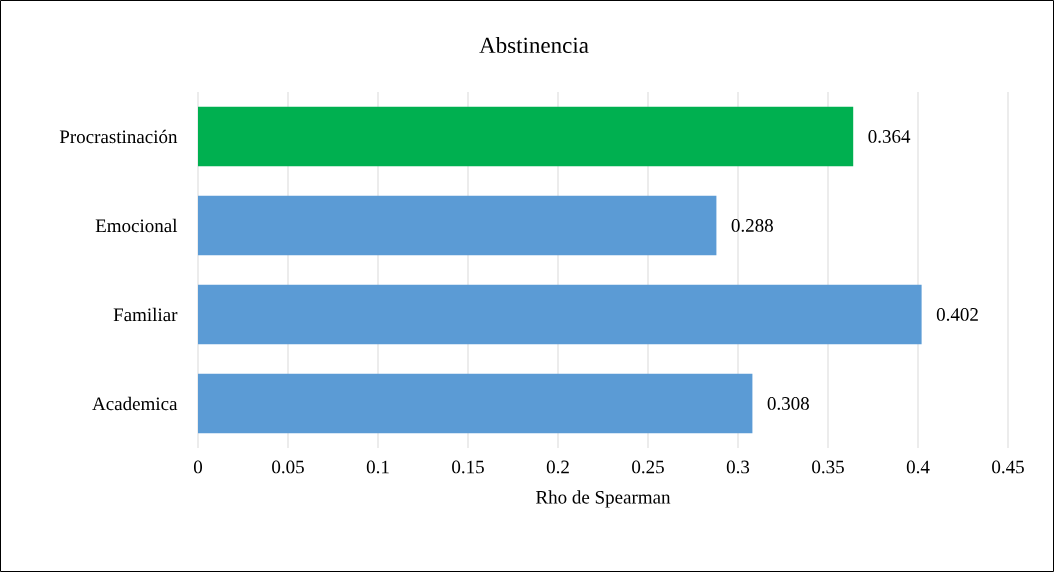 The width and height of the screenshot is (1054, 572). Describe the element at coordinates (136, 225) in the screenshot. I see `y-tick-label: Emocional` at that location.